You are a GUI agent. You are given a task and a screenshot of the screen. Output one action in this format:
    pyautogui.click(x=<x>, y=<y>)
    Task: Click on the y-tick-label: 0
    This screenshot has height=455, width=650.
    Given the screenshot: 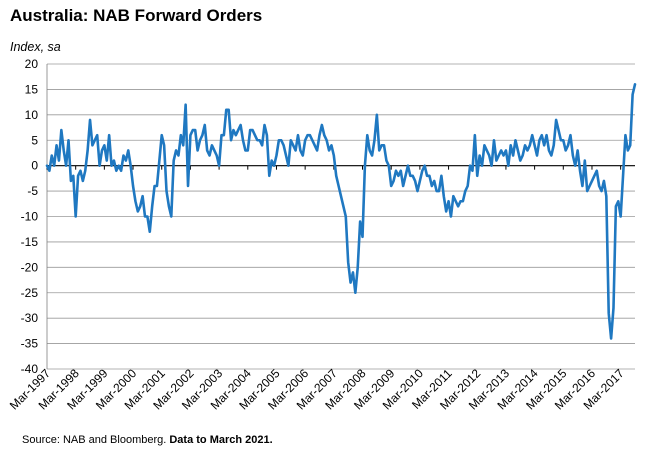 What is the action you would take?
    pyautogui.click(x=34, y=166)
    